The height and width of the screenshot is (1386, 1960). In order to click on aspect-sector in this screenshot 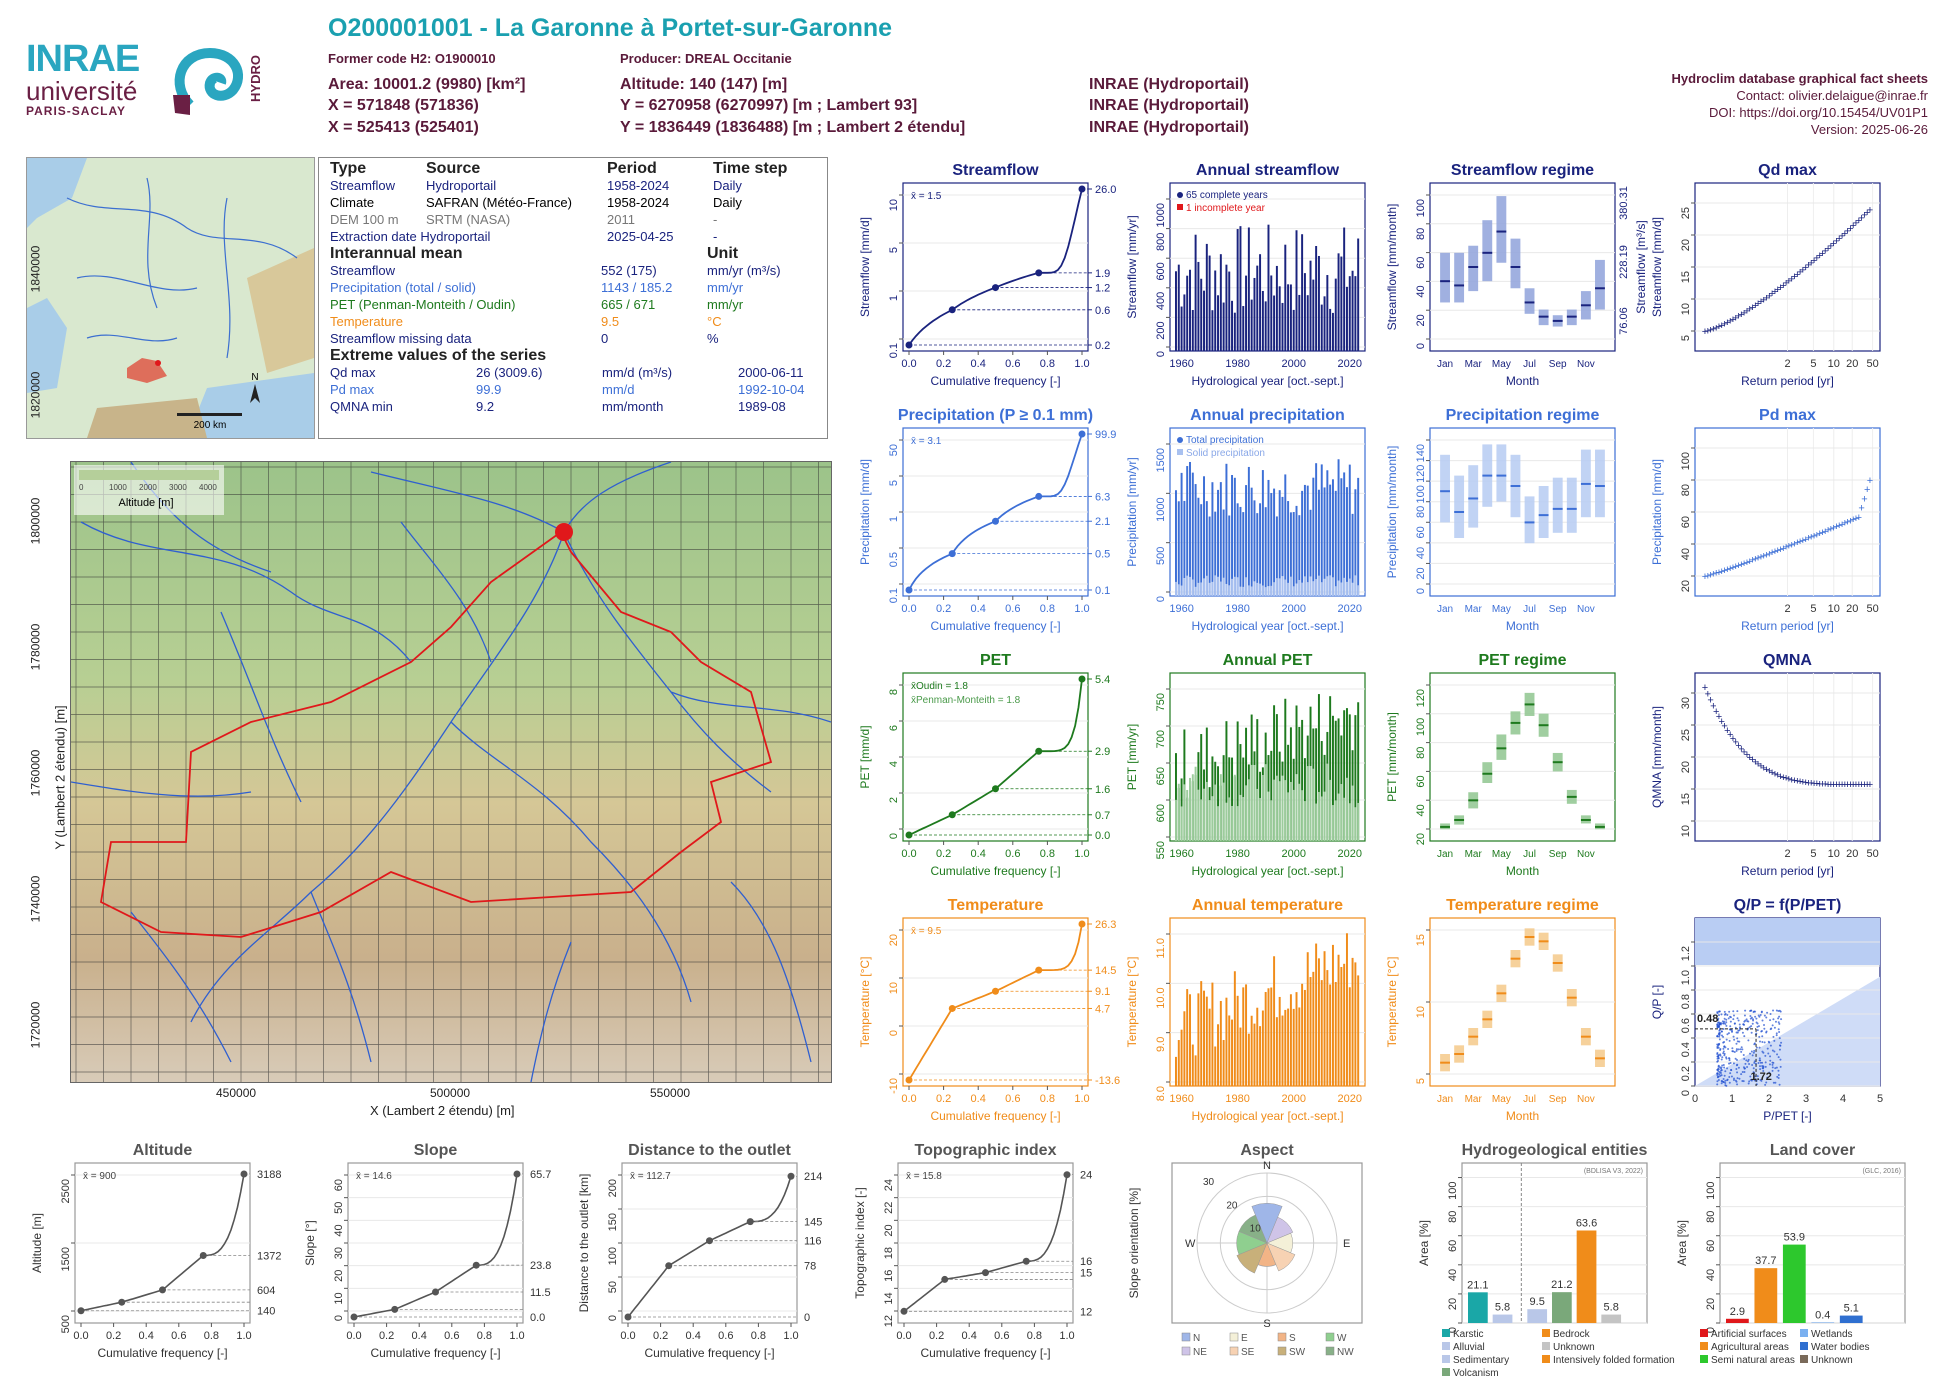, I will do `click(1281, 1257)`.